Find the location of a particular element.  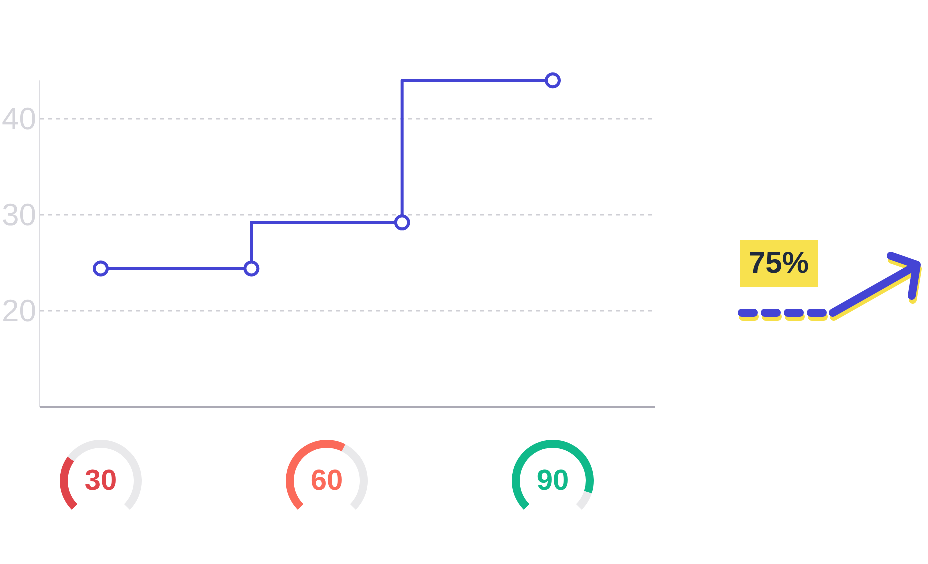

text: 60 is located at coordinates (327, 481).